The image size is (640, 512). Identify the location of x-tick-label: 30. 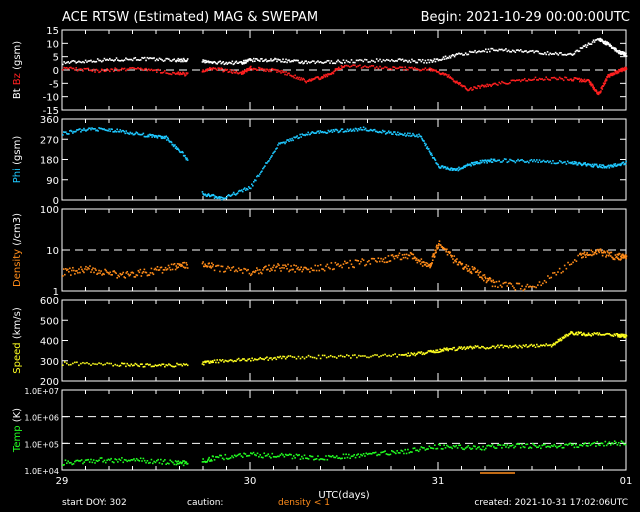
(250, 481).